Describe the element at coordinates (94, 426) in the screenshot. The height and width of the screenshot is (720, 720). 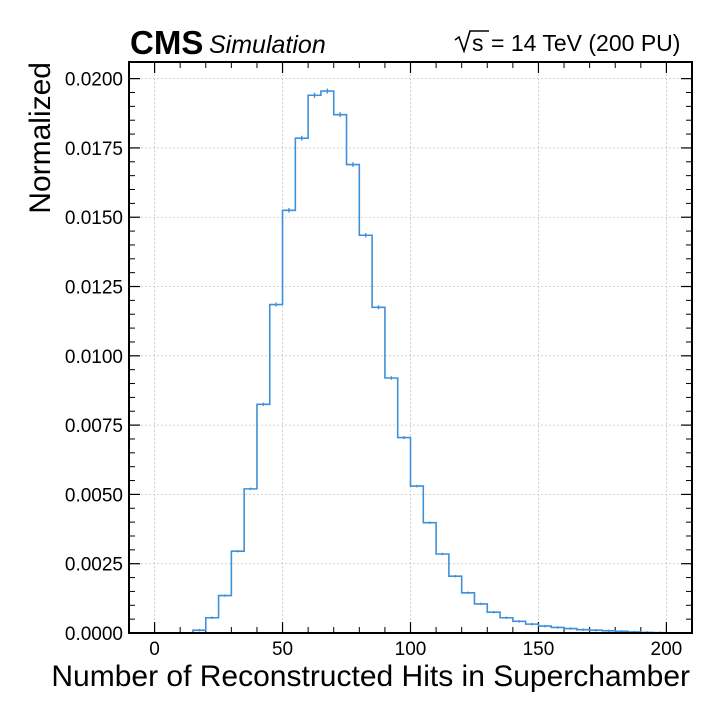
I see `y-tick-label: 0.0075` at that location.